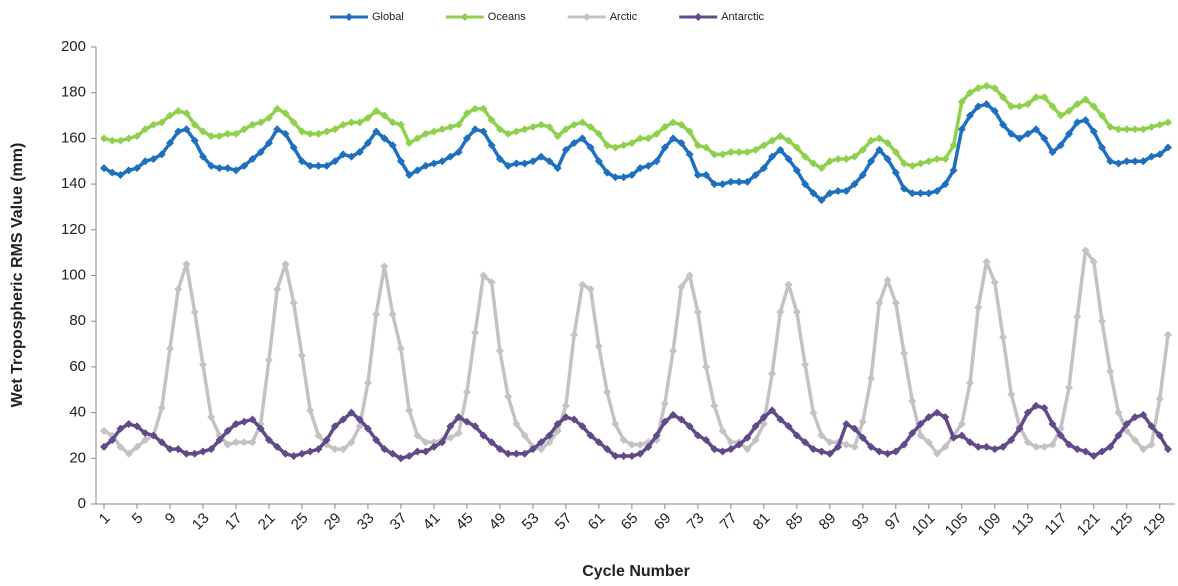  I want to click on x-tick-label: 9, so click(171, 519).